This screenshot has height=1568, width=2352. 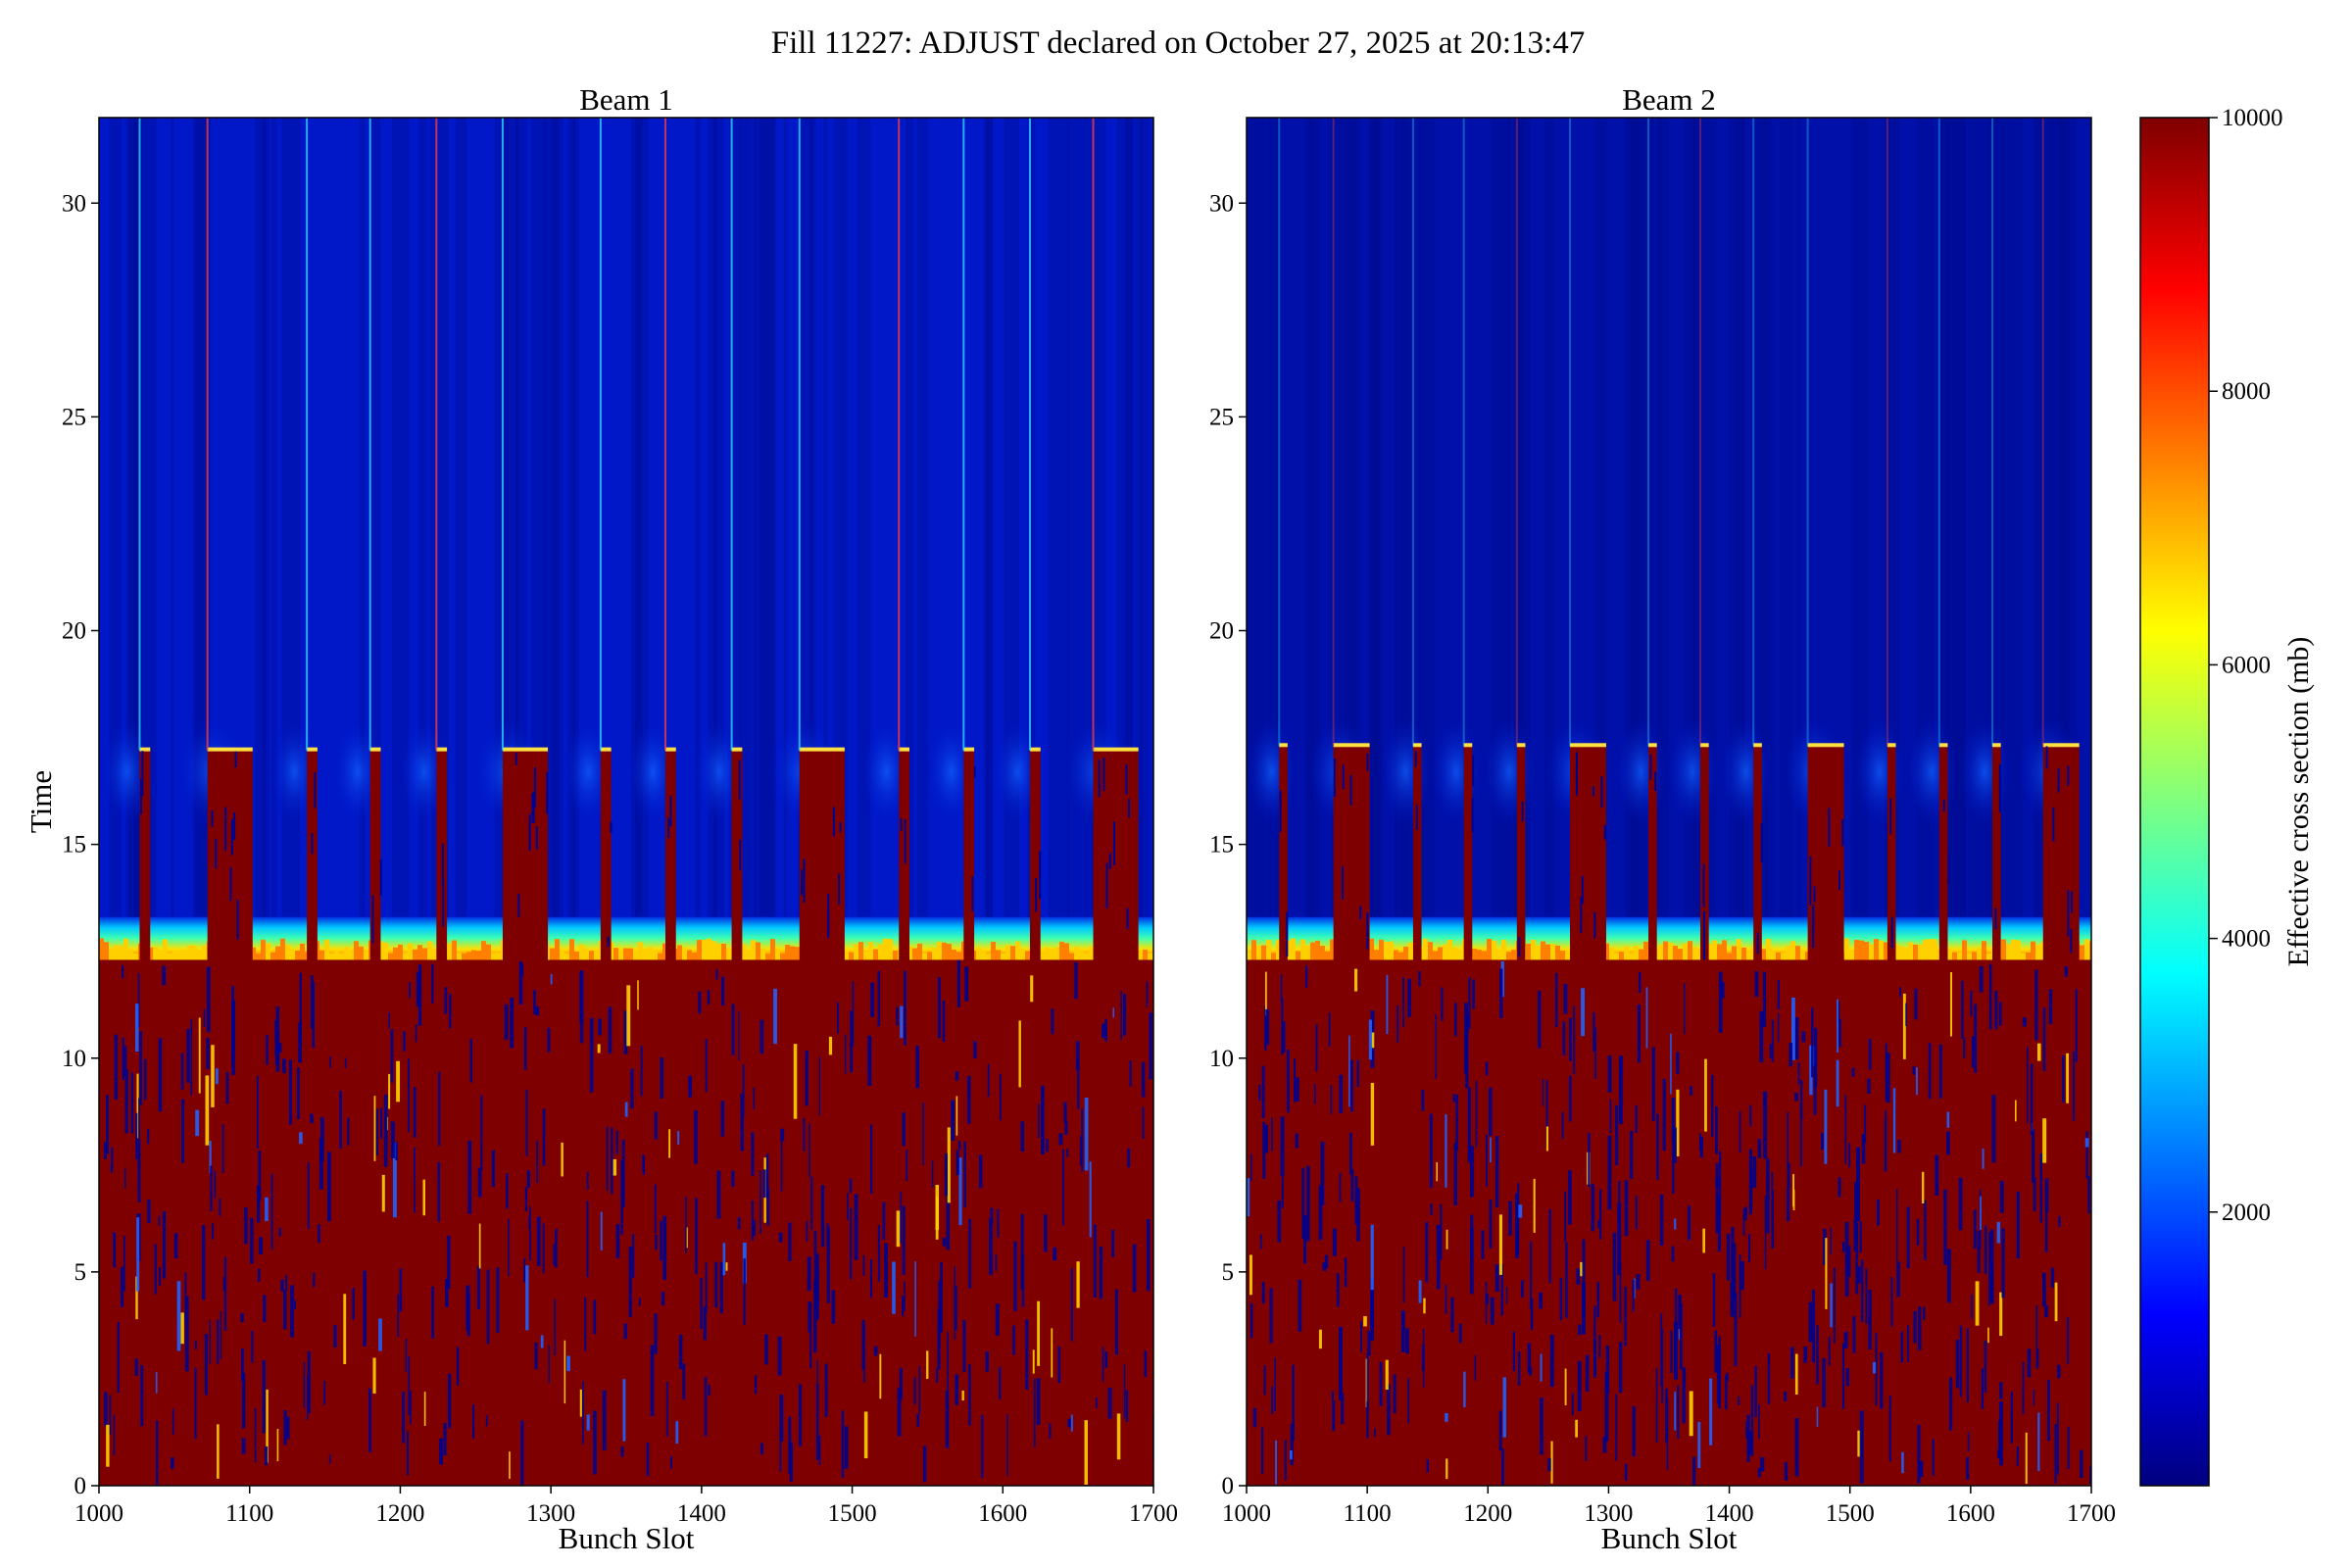 What do you see at coordinates (731, 434) in the screenshot?
I see `bunch-streak` at bounding box center [731, 434].